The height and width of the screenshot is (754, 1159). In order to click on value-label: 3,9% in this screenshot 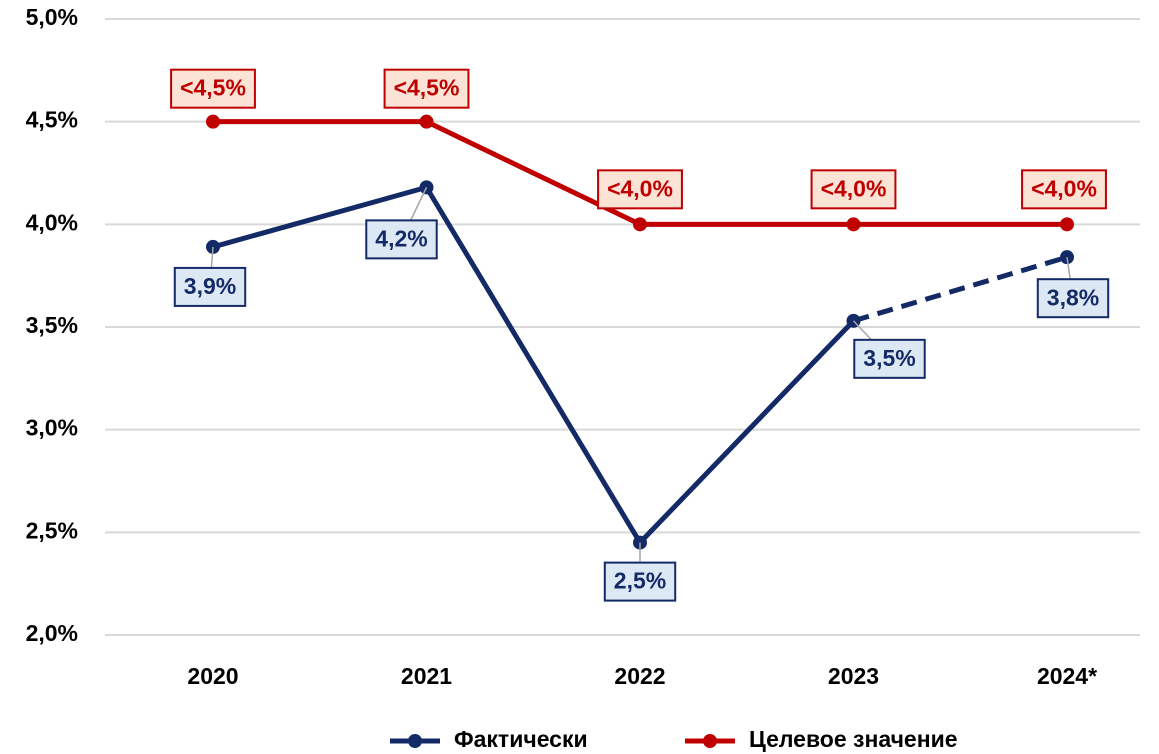, I will do `click(210, 286)`.